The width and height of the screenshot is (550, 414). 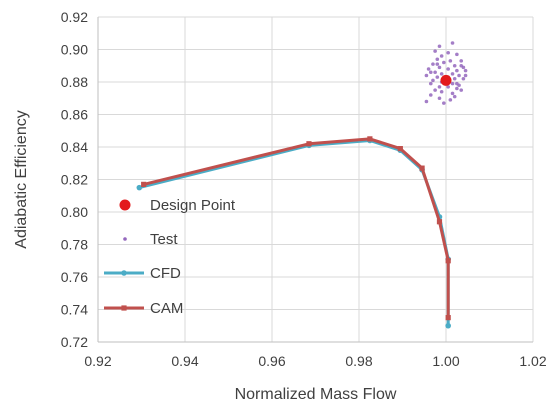 What do you see at coordinates (315, 361) in the screenshot?
I see `x-tick-labels: 0.92 0.94 0.96 0.98 1.00 1.02` at bounding box center [315, 361].